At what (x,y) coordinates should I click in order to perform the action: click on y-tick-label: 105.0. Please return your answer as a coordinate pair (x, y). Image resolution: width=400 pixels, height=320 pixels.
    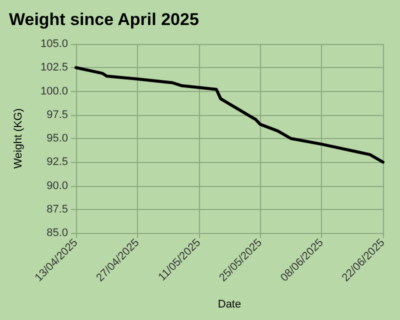
    Looking at the image, I should click on (54, 44).